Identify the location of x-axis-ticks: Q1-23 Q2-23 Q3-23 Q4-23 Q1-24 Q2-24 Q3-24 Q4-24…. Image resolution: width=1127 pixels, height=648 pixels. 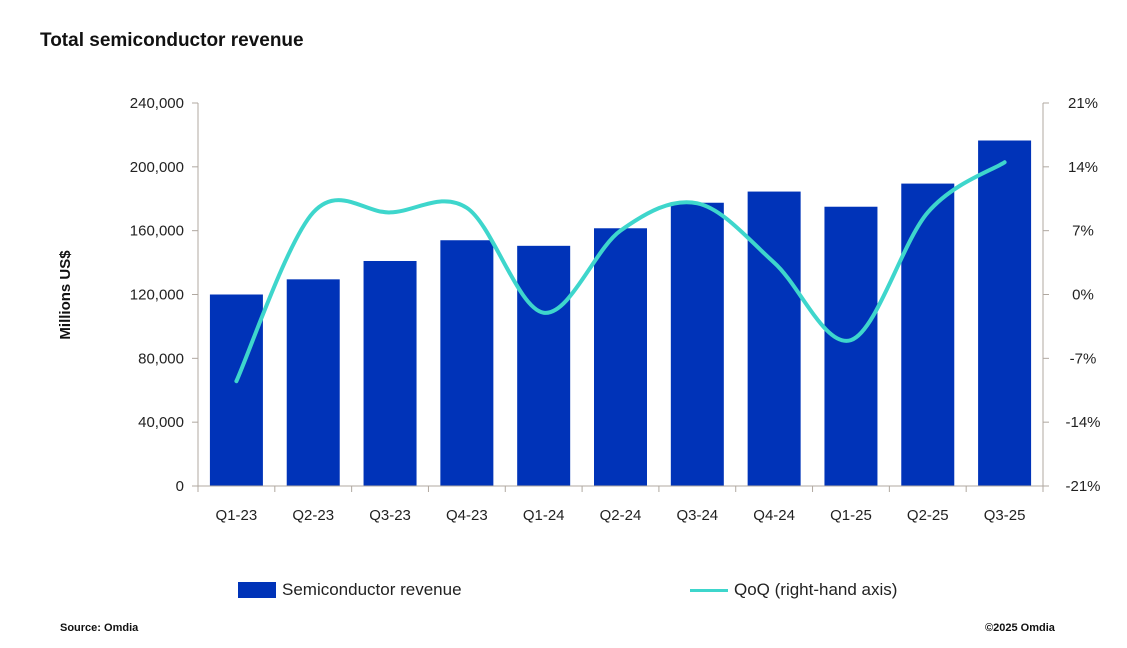
(621, 515).